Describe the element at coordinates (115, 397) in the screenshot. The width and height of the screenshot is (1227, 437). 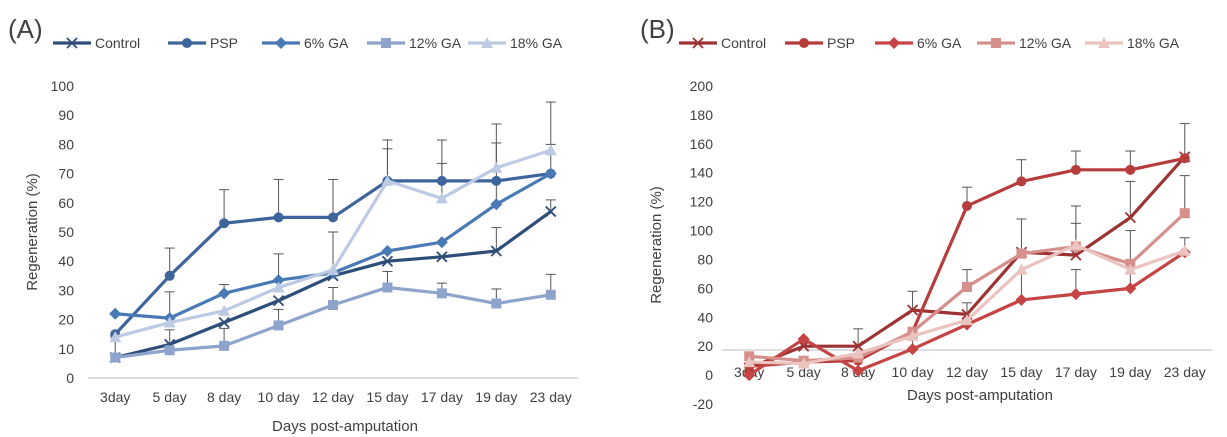
I see `x-tick-label: 3day` at that location.